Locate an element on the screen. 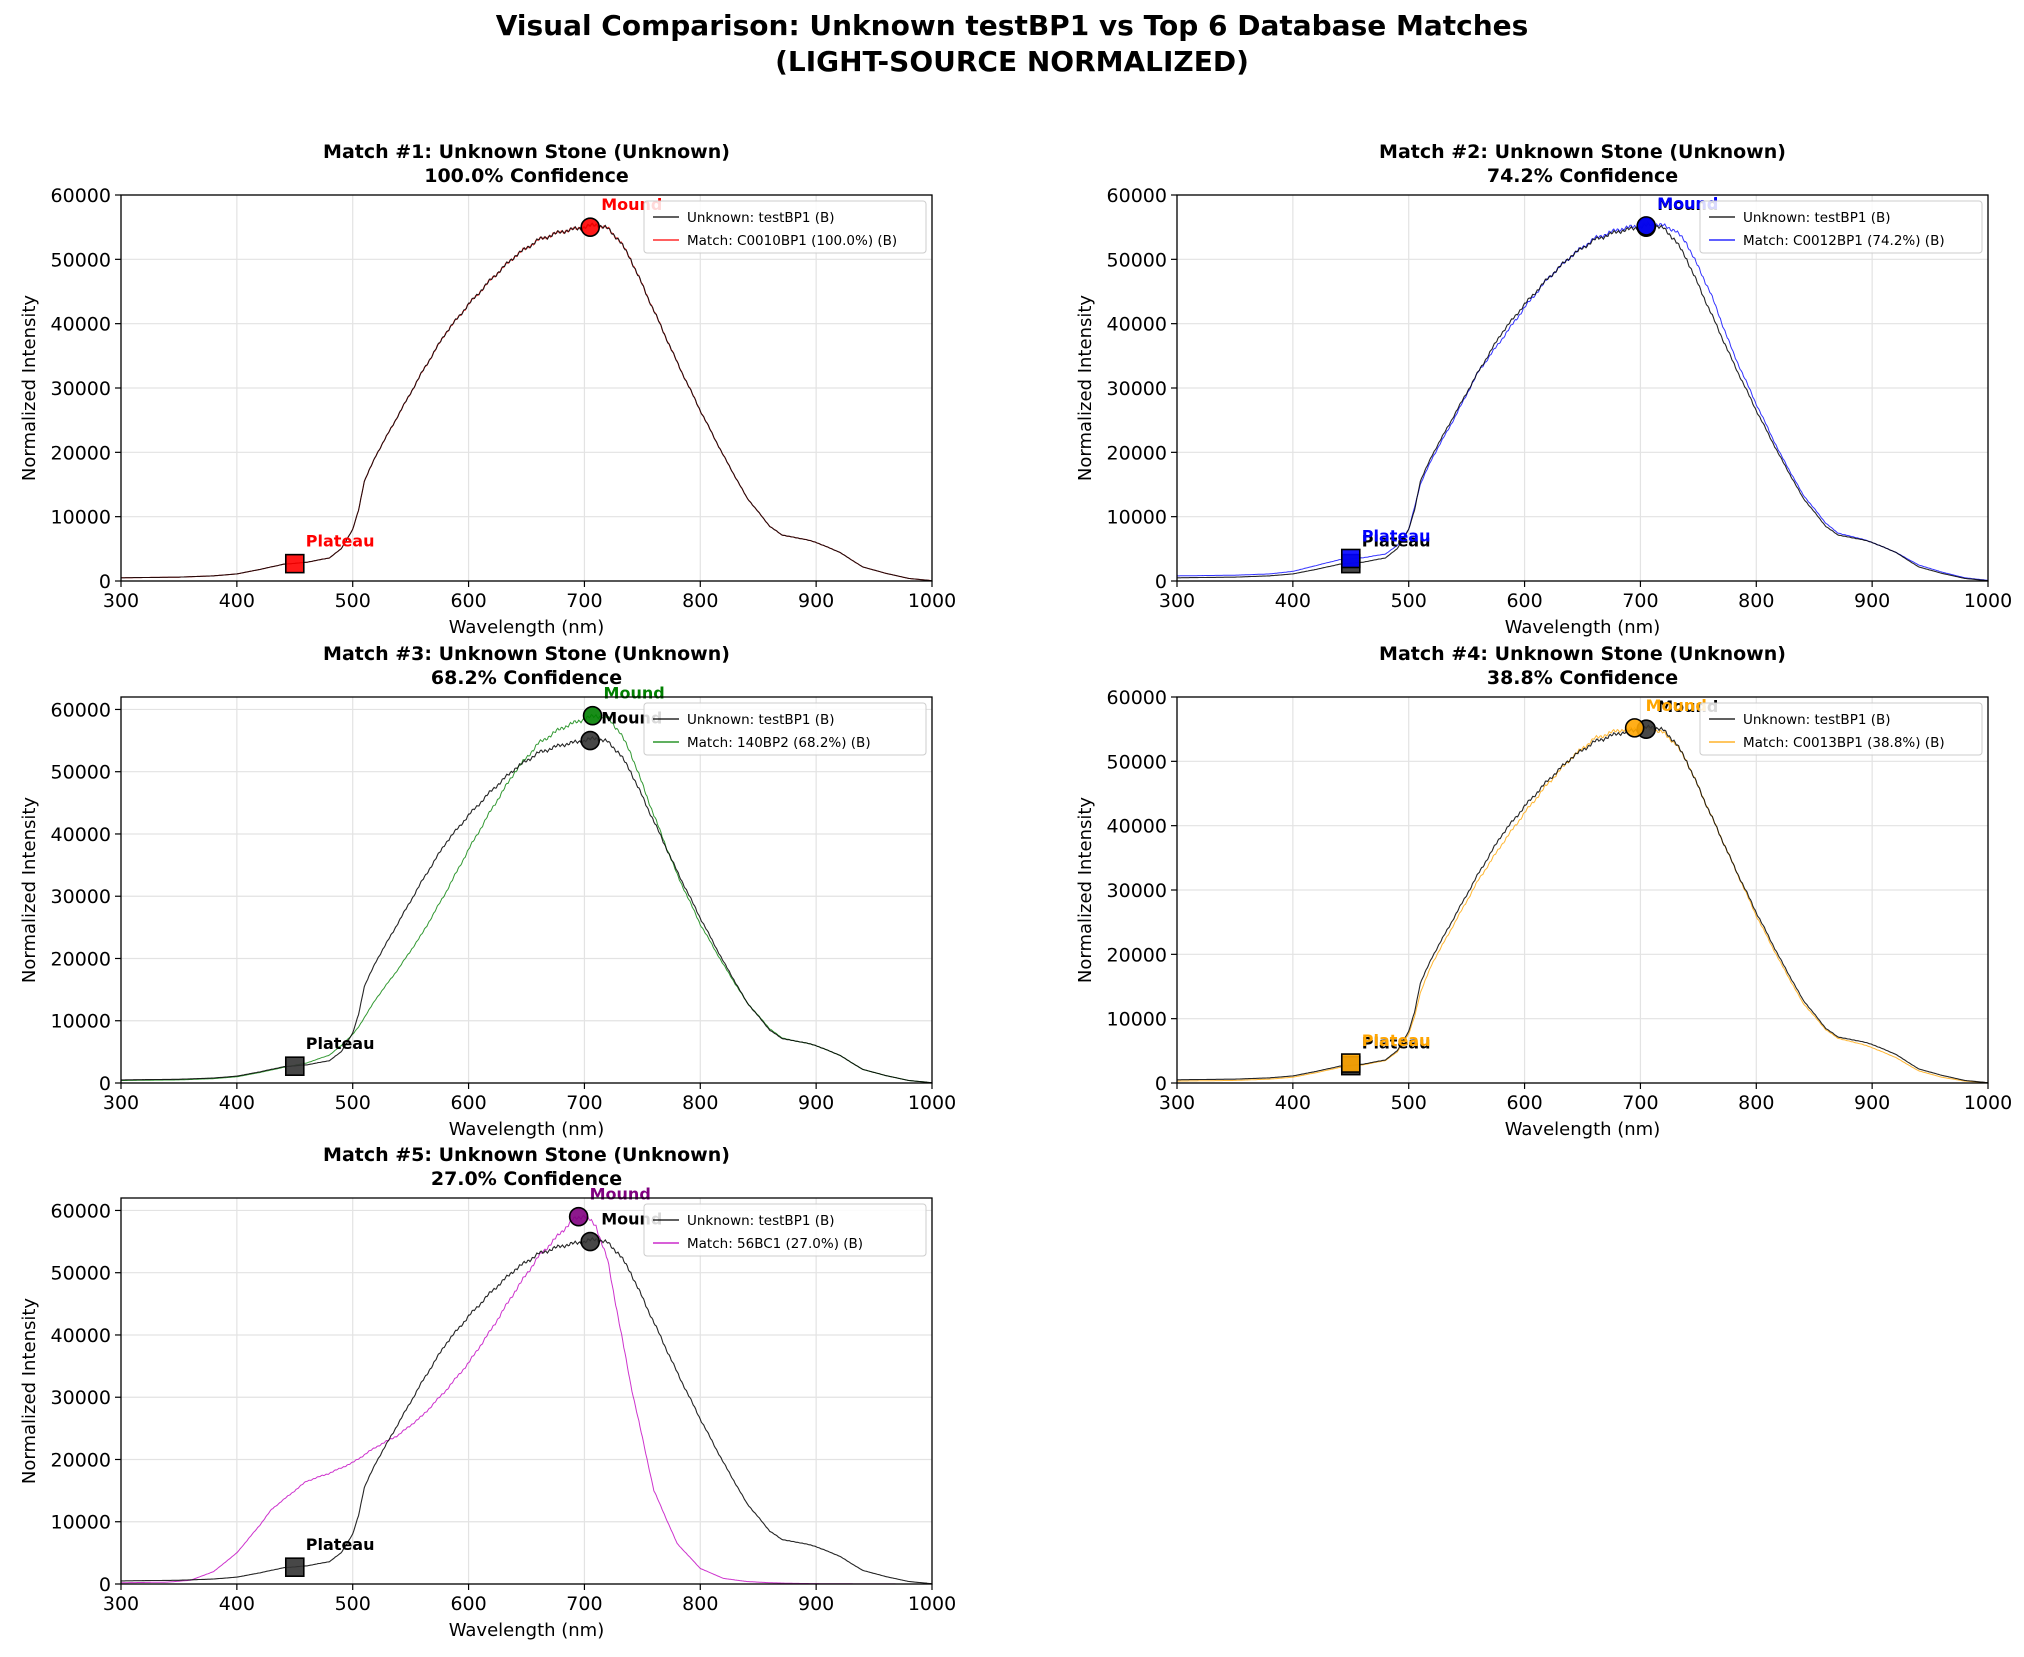 The height and width of the screenshot is (1657, 2024). axes-frame is located at coordinates (526, 1391).